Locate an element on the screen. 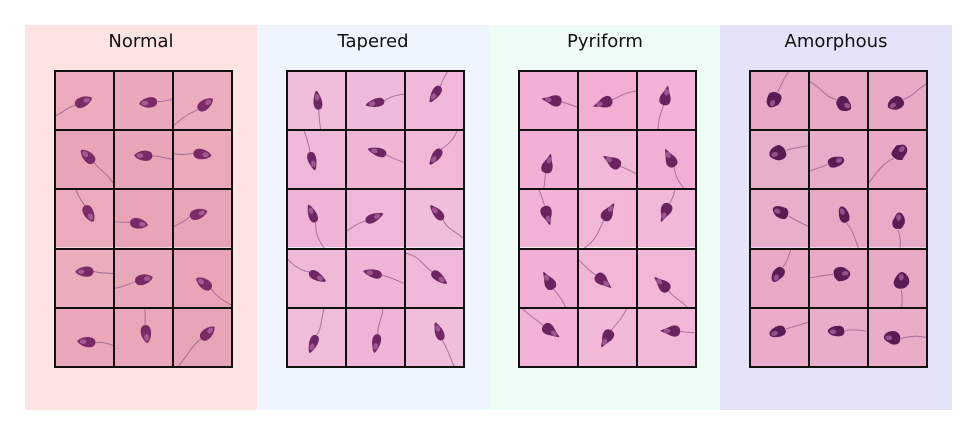 The image size is (975, 435). panel-title-normal: Normal is located at coordinates (141, 41).